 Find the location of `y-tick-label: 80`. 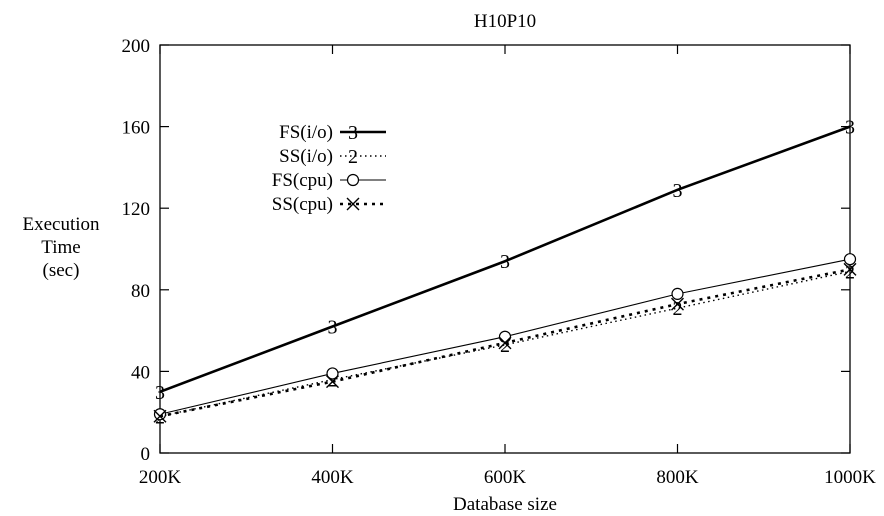

y-tick-label: 80 is located at coordinates (140, 291).